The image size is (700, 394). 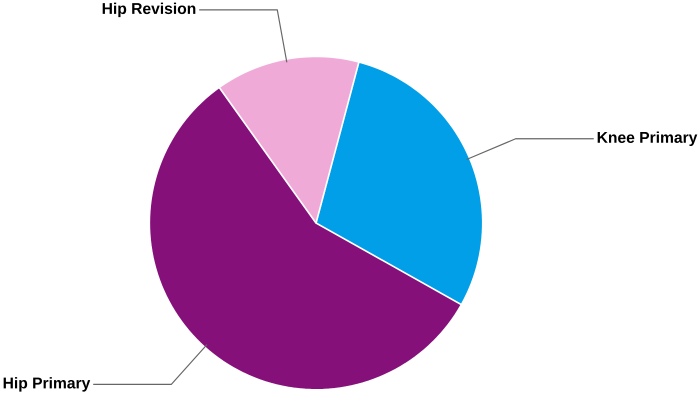 I want to click on slice-label: Hip Revision, so click(x=149, y=10).